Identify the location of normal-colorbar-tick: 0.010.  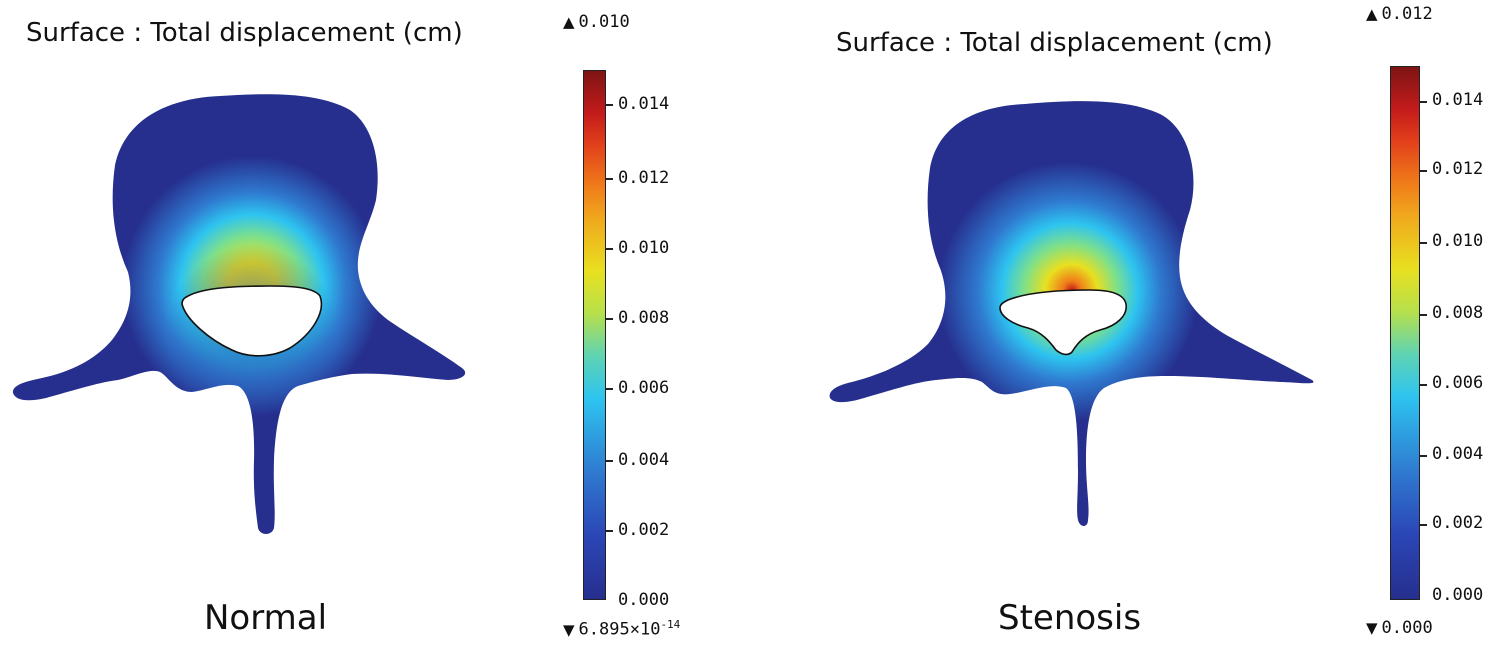
(644, 248).